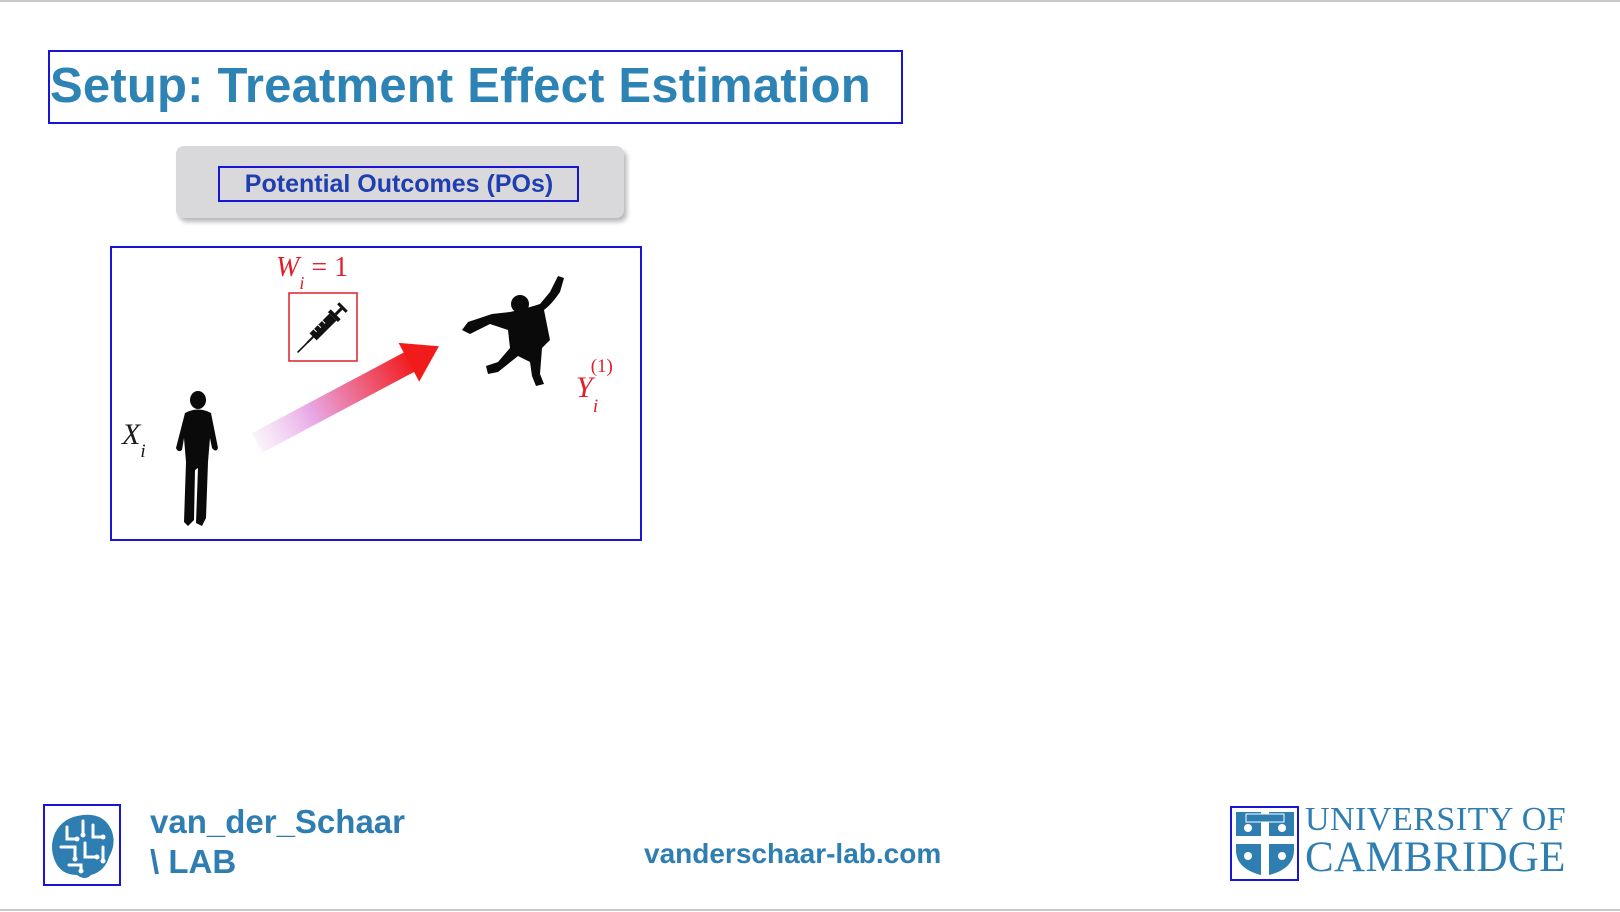 Image resolution: width=1620 pixels, height=912 pixels. What do you see at coordinates (594, 386) in the screenshot?
I see `outcome-label: Y(1)i` at bounding box center [594, 386].